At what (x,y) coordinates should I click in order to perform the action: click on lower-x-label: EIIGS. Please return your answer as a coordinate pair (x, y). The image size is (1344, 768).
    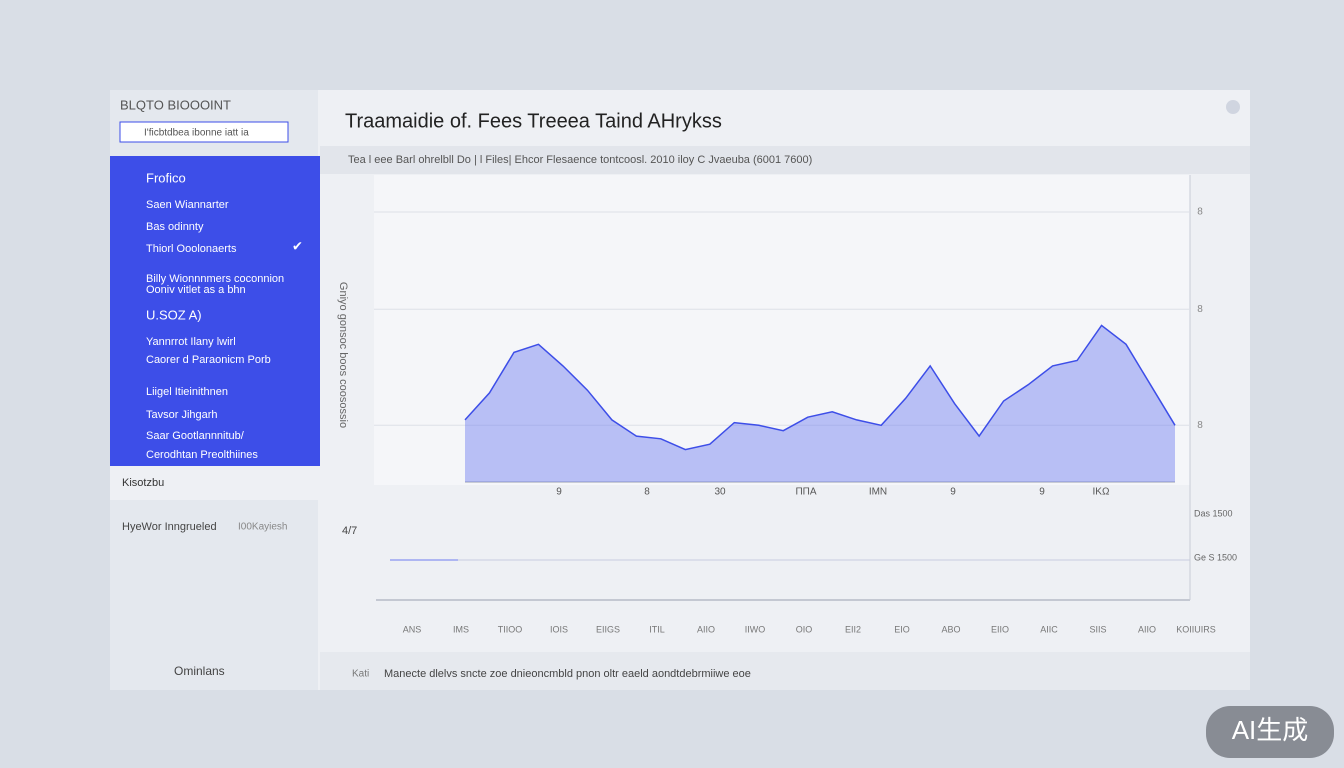
    Looking at the image, I should click on (608, 629).